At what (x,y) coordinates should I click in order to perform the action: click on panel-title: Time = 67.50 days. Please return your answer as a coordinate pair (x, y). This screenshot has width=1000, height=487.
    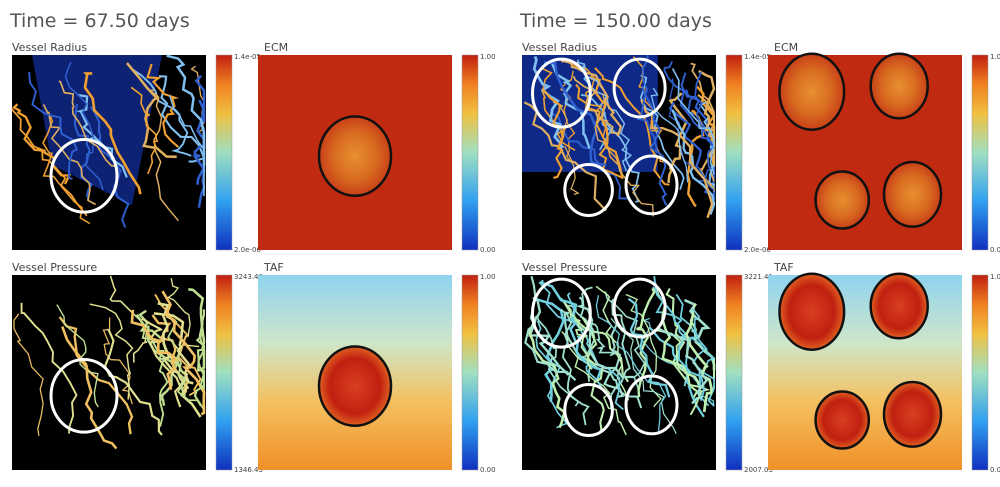
    Looking at the image, I should click on (99, 21).